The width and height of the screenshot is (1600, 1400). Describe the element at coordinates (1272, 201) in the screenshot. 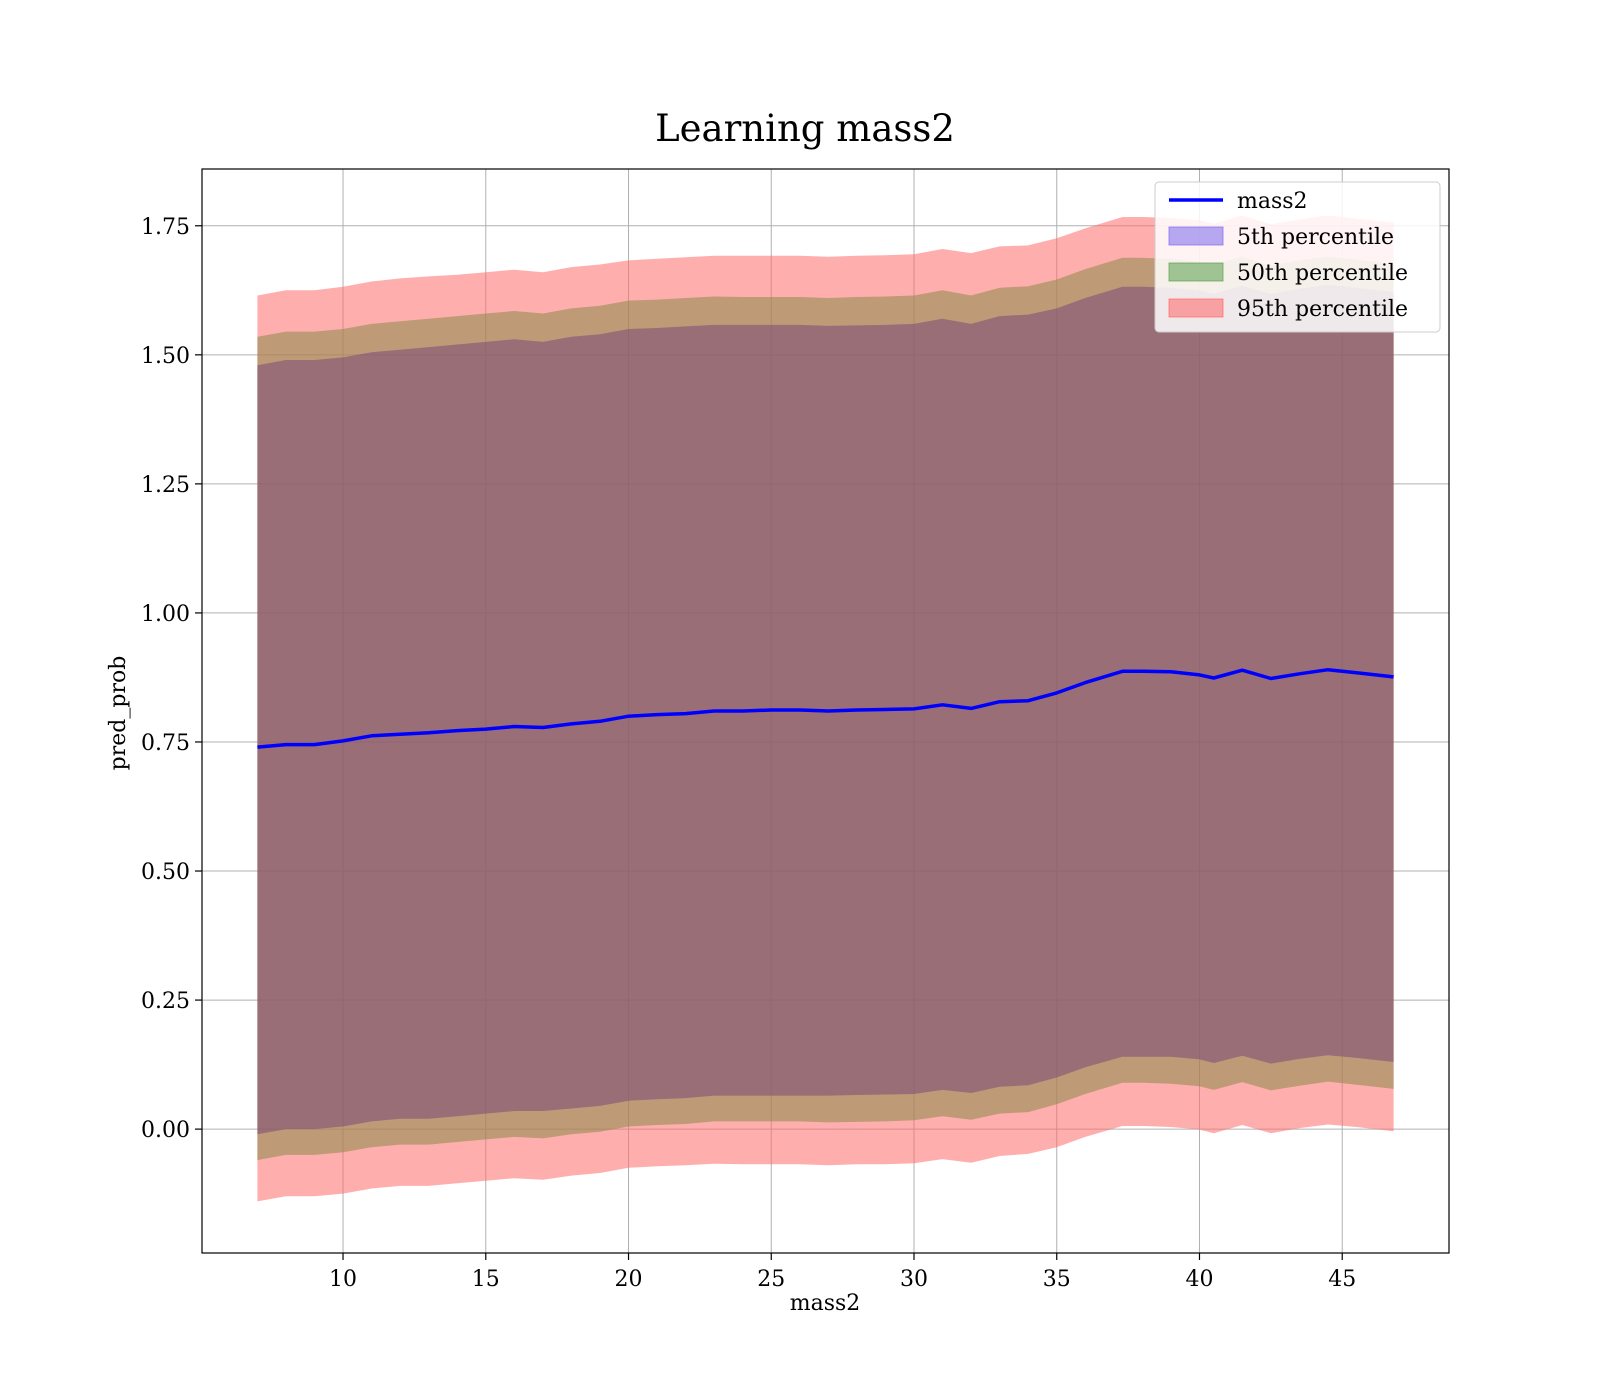

I see `legend-label: mass2` at that location.